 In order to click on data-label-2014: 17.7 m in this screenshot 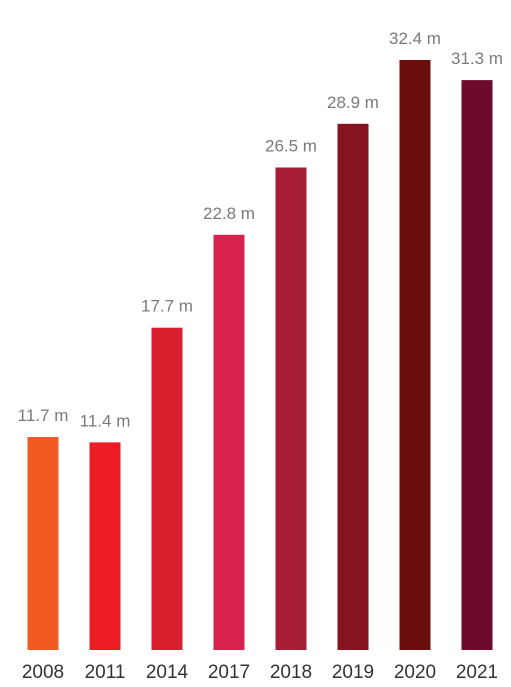, I will do `click(167, 306)`.